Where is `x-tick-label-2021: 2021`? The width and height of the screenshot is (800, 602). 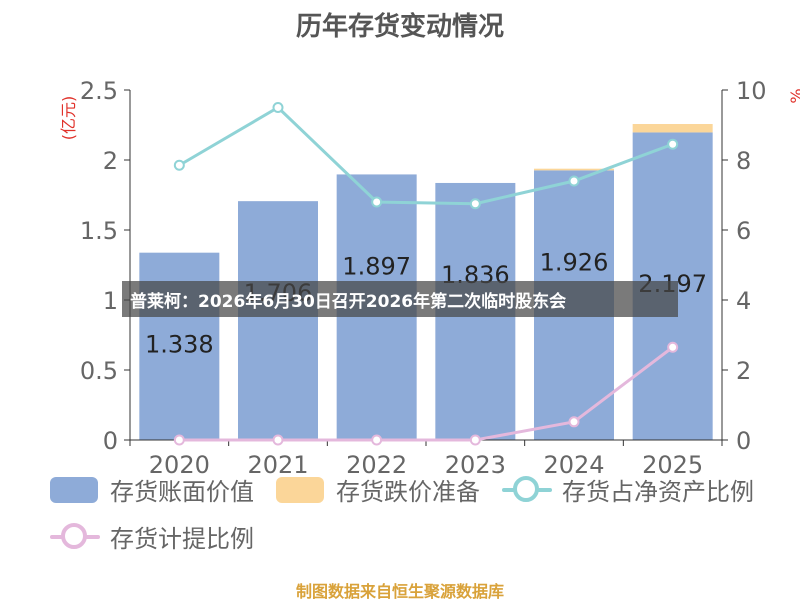 x-tick-label-2021: 2021 is located at coordinates (277, 465).